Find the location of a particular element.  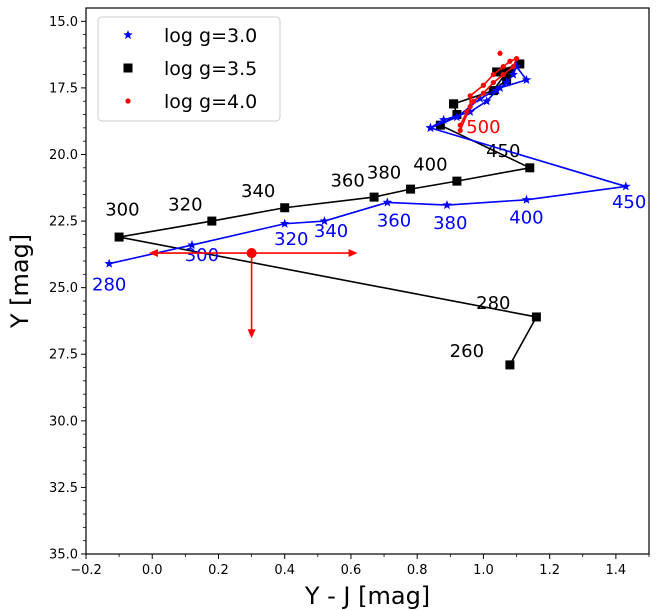

y-tick-label: 27.5 is located at coordinates (63, 355).